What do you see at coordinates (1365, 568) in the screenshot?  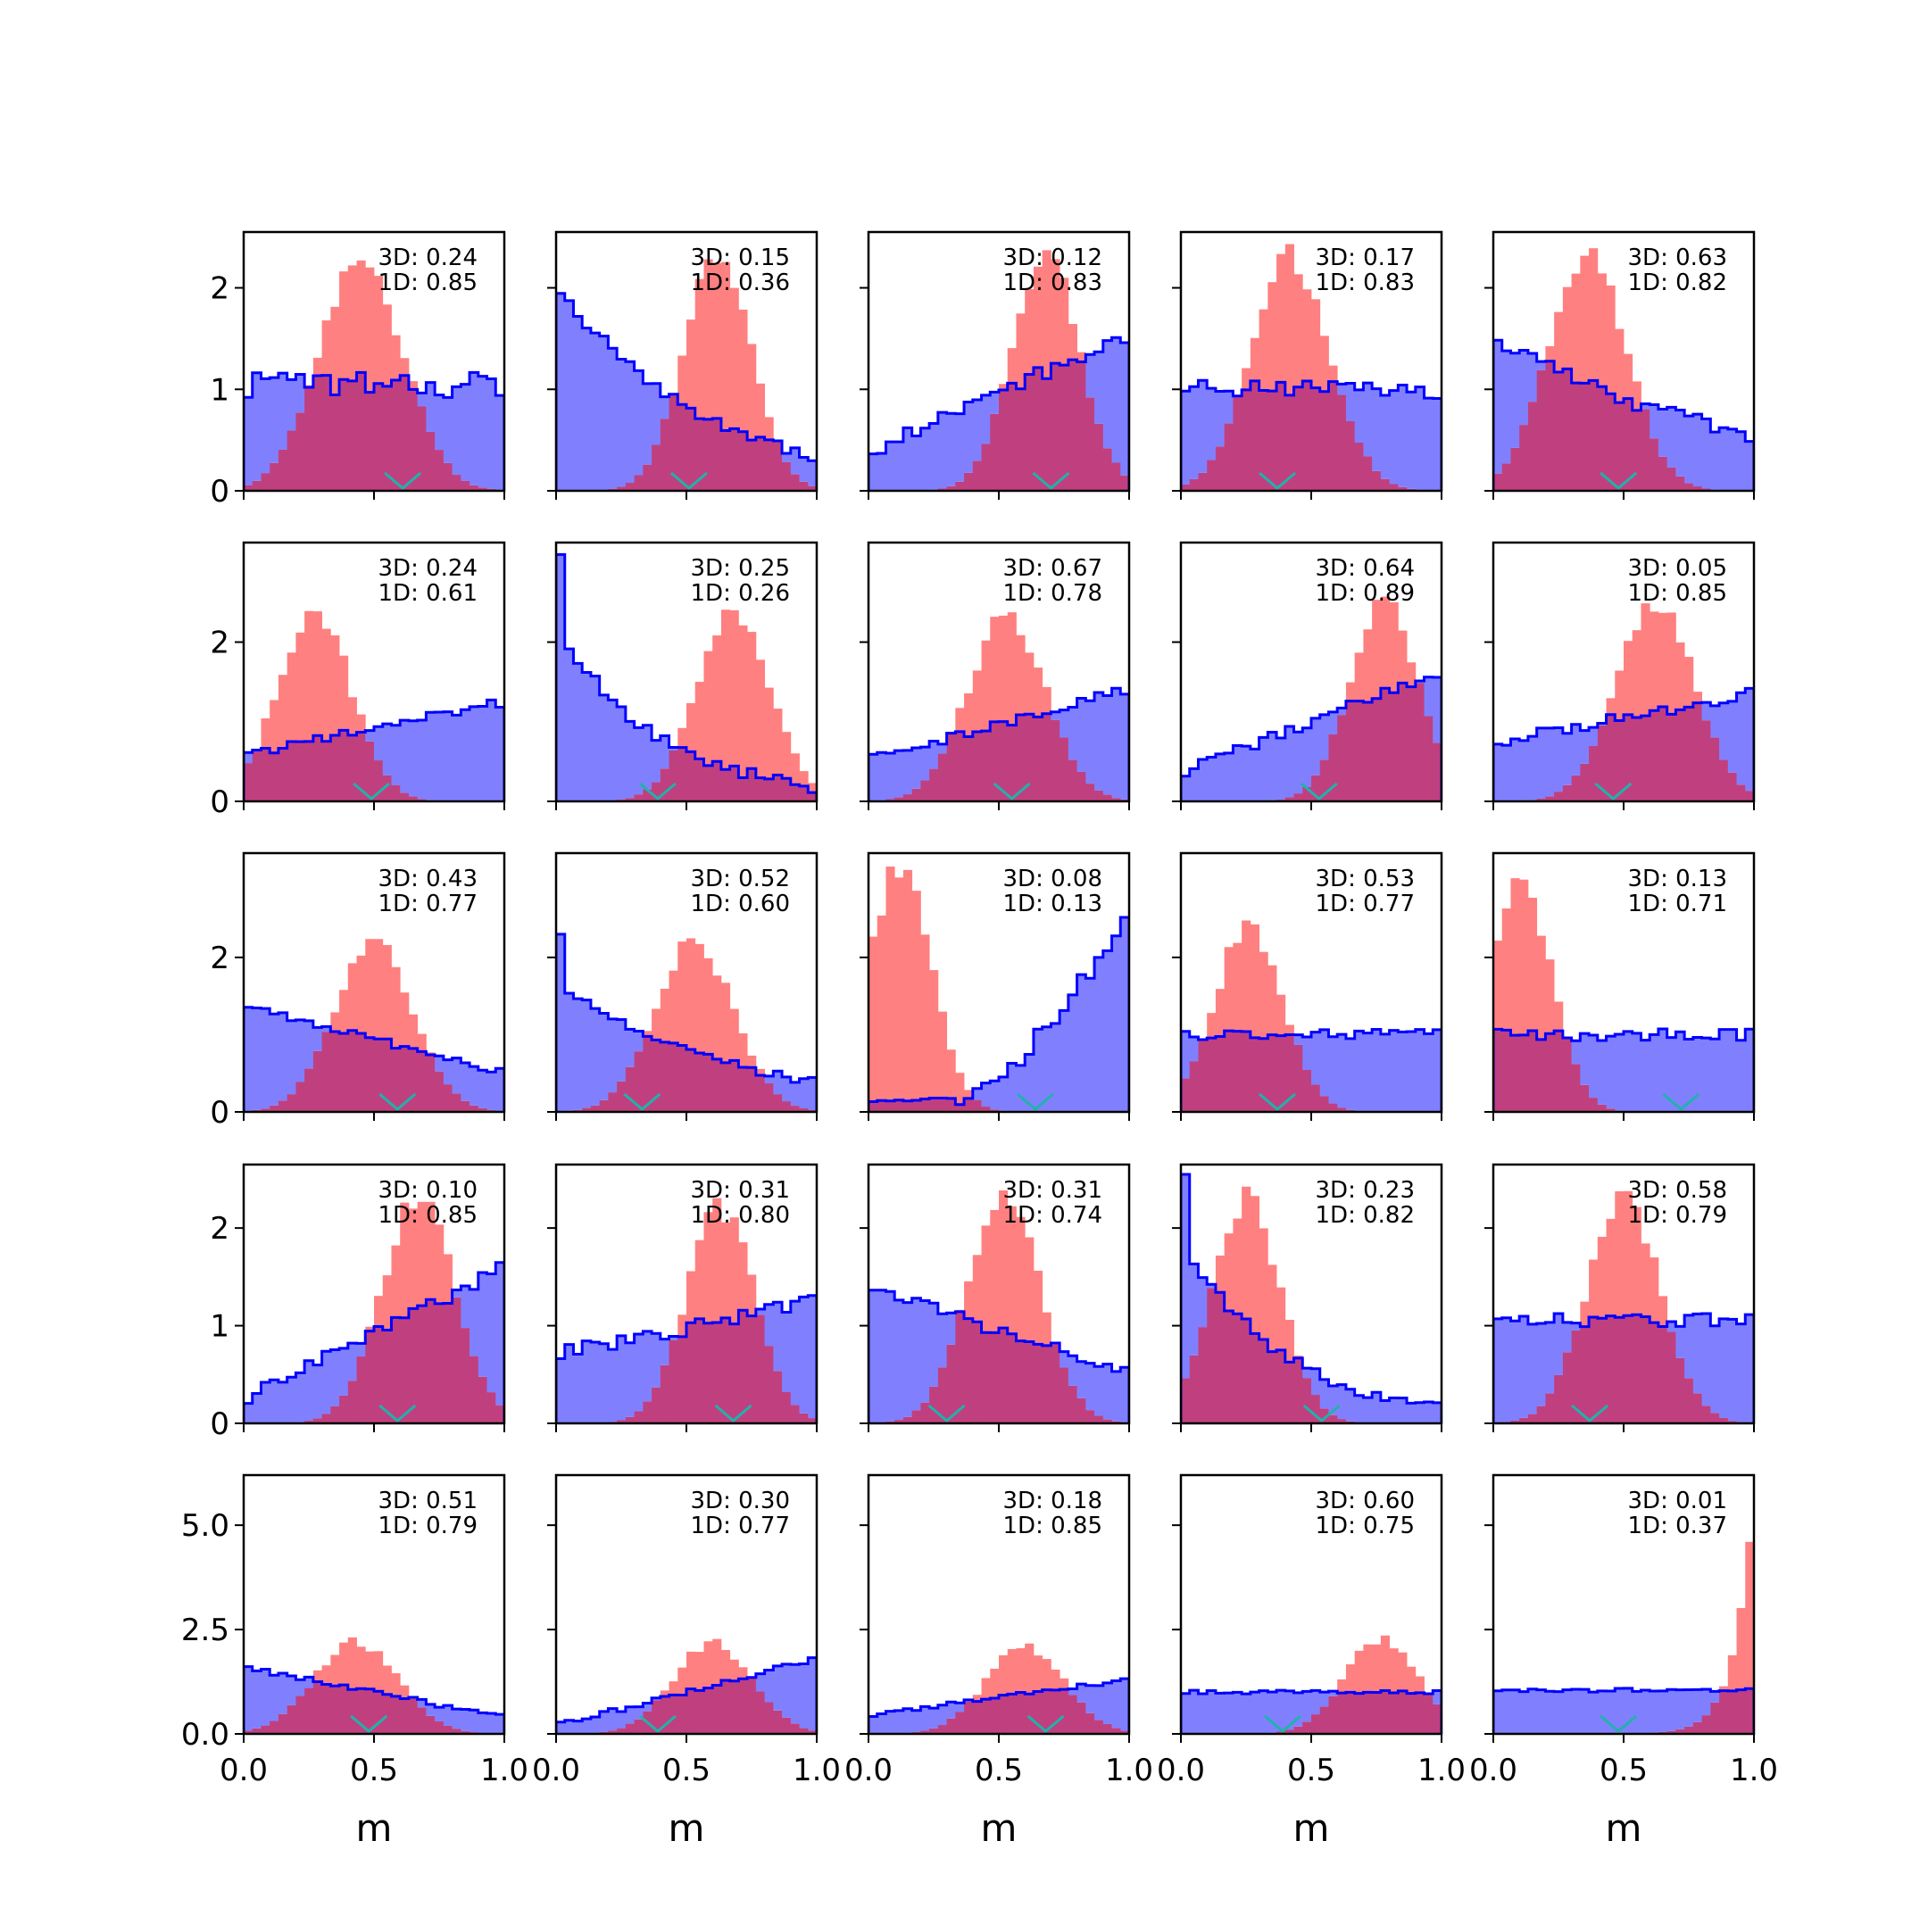 I see `score-3d-label: 3D: 0.64` at bounding box center [1365, 568].